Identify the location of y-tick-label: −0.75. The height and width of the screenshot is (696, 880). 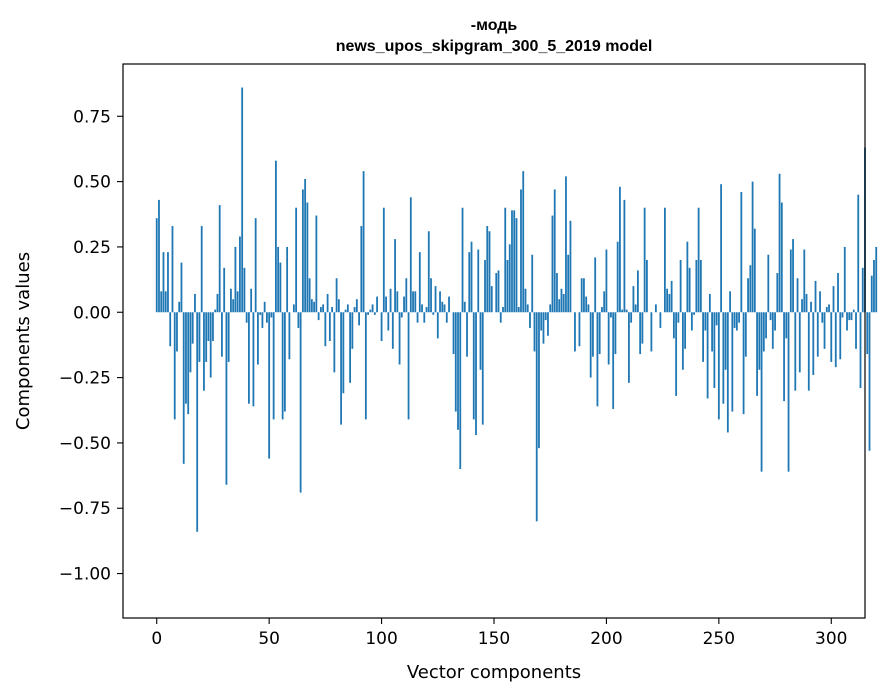
(85, 509).